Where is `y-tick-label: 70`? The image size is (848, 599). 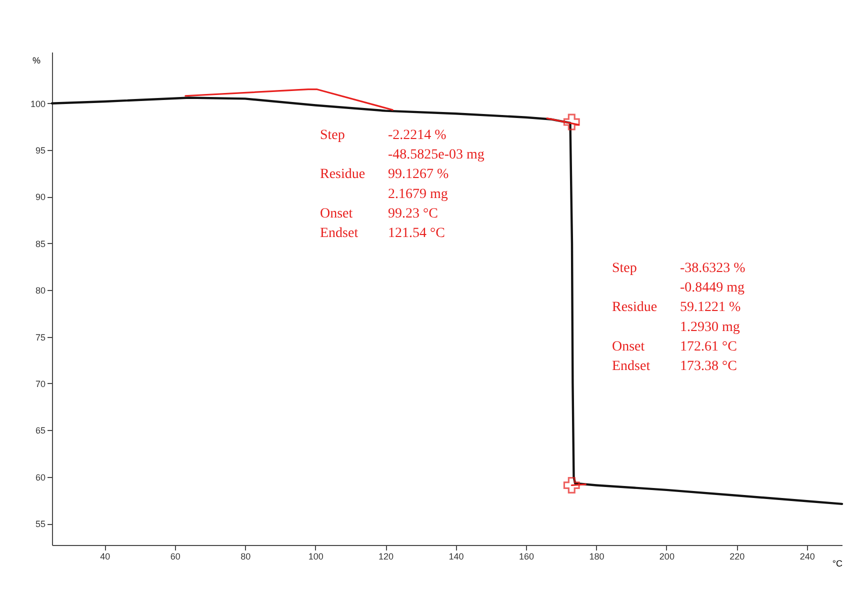
y-tick-label: 70 is located at coordinates (40, 383).